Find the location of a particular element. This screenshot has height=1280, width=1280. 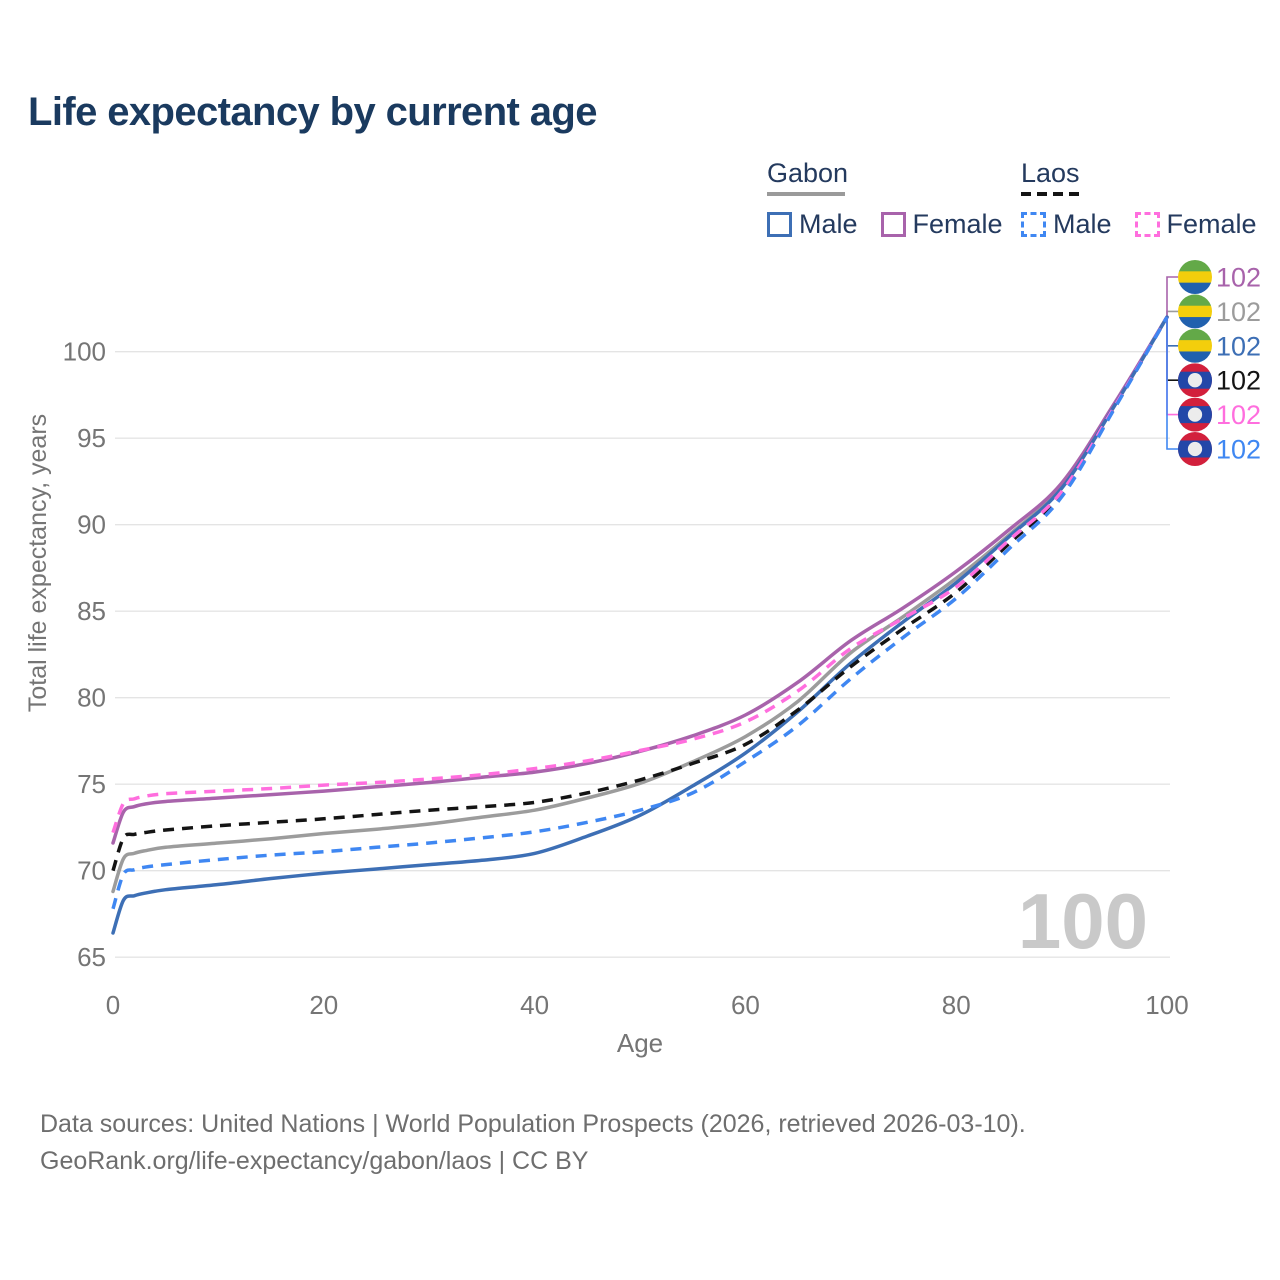

x-tick-label: 100 is located at coordinates (1166, 1005).